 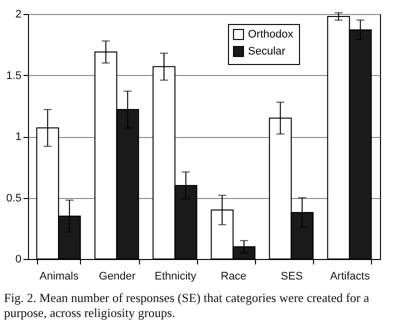 I want to click on y-tick-label: 2, so click(x=18, y=14).